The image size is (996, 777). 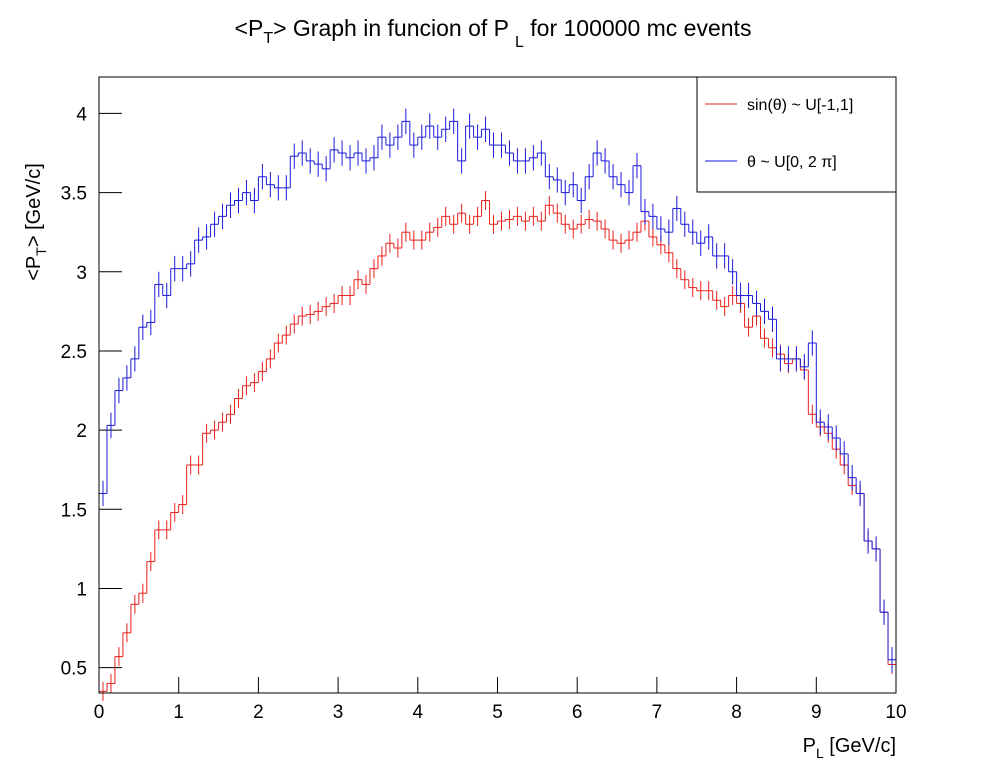 I want to click on x-tick-label: 4, so click(x=418, y=712).